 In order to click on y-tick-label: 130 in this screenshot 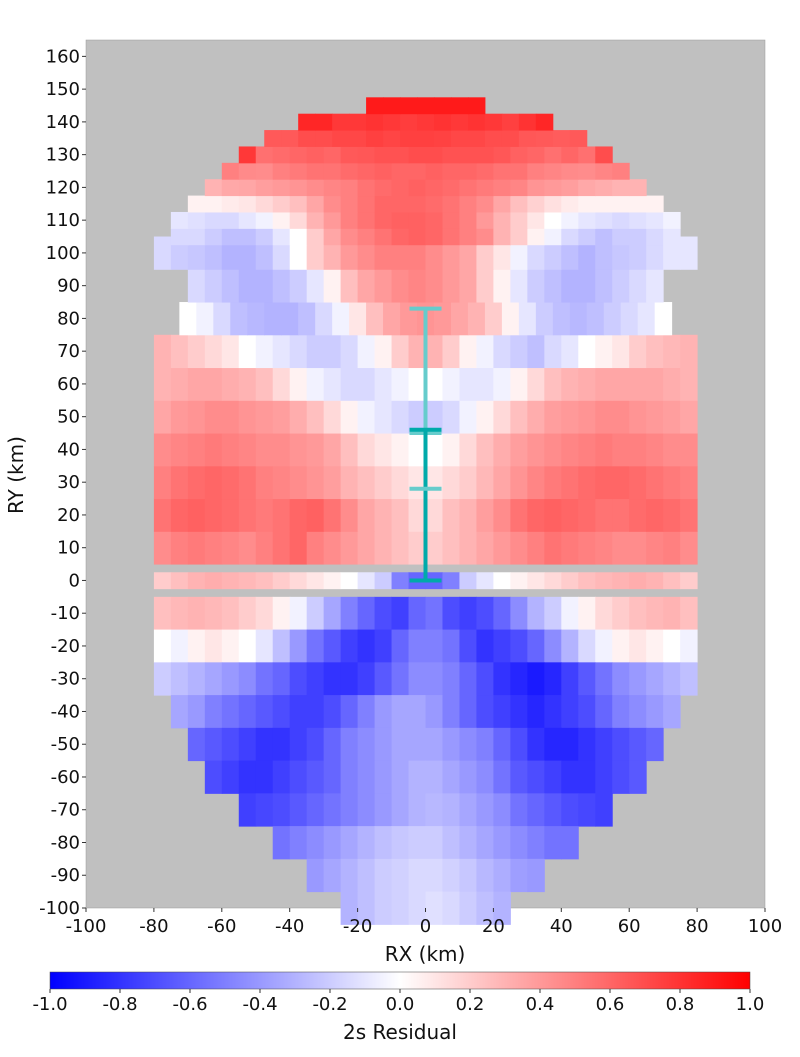, I will do `click(63, 155)`.